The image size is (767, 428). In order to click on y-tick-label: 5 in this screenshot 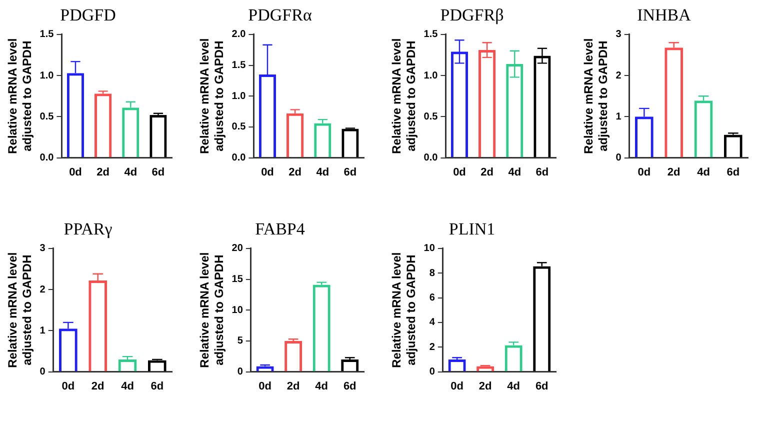, I will do `click(240, 341)`.